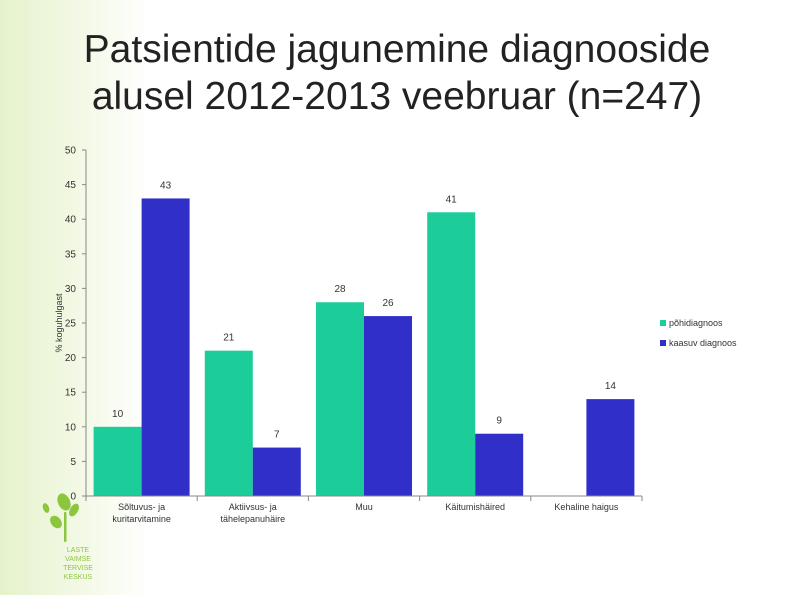 The width and height of the screenshot is (794, 595). Describe the element at coordinates (71, 151) in the screenshot. I see `y-tick-label: 50` at that location.